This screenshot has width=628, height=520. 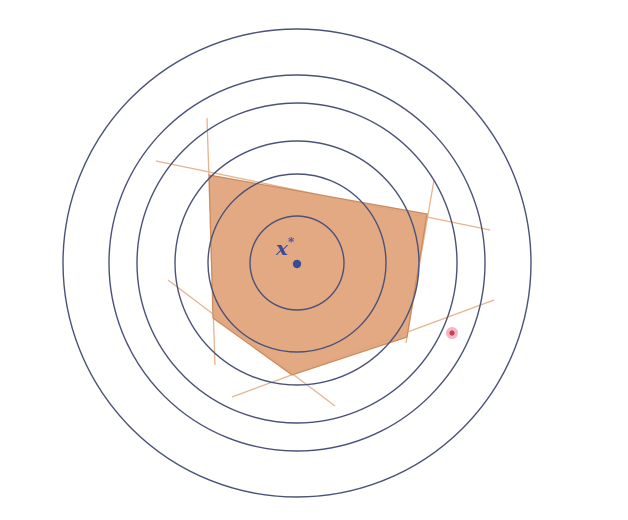 I want to click on feasible-region, so click(x=318, y=275).